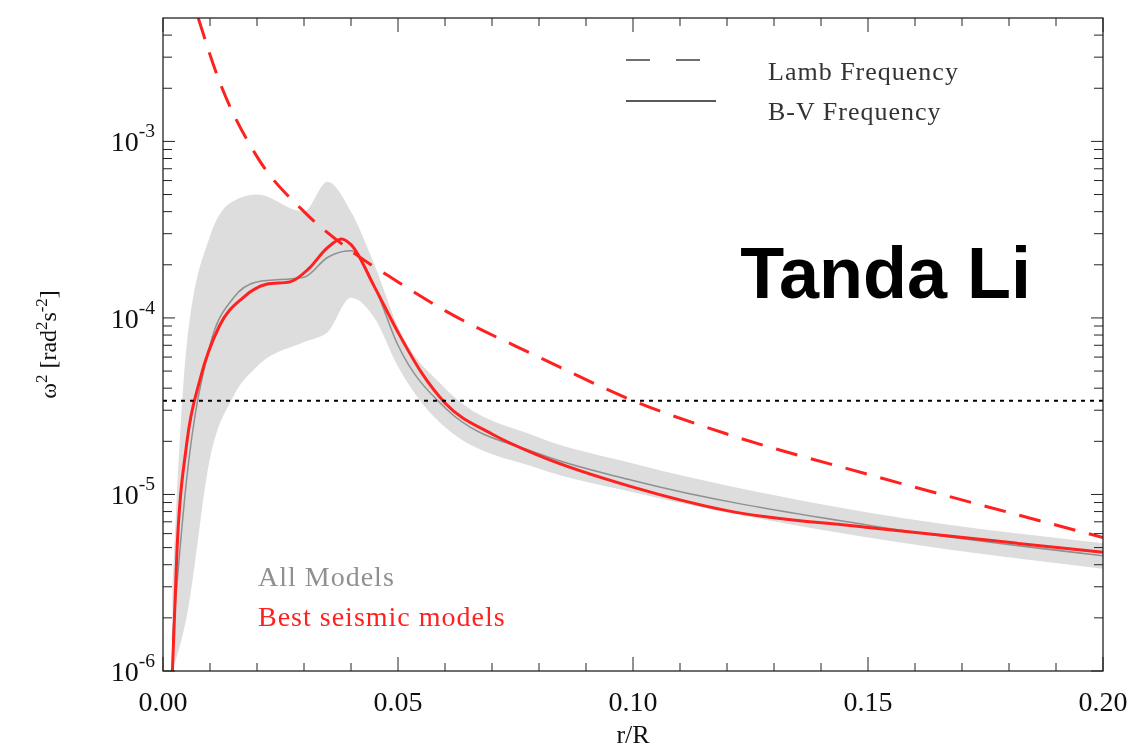 The image size is (1140, 755). Describe the element at coordinates (868, 701) in the screenshot. I see `x-tick-label: 0.15` at that location.